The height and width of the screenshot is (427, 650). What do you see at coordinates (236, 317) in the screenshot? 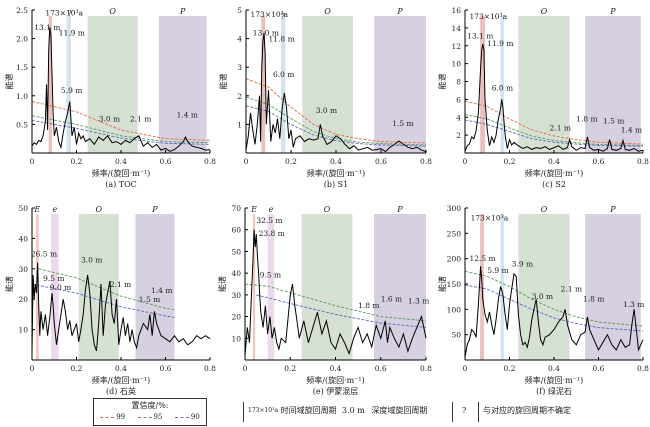
I see `y-tick-label: 20` at bounding box center [236, 317].